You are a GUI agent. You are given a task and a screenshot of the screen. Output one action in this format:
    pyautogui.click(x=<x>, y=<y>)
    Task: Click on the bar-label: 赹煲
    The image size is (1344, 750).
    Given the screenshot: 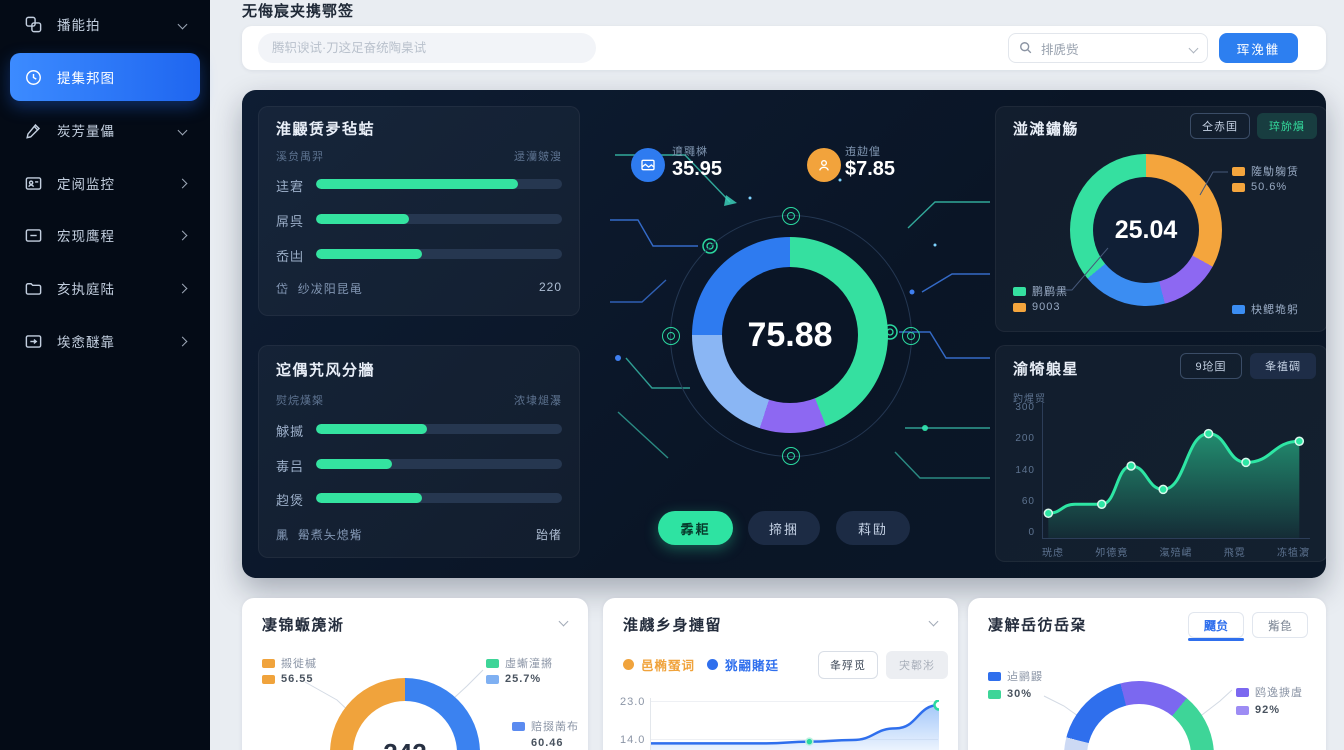 What is the action you would take?
    pyautogui.click(x=290, y=500)
    